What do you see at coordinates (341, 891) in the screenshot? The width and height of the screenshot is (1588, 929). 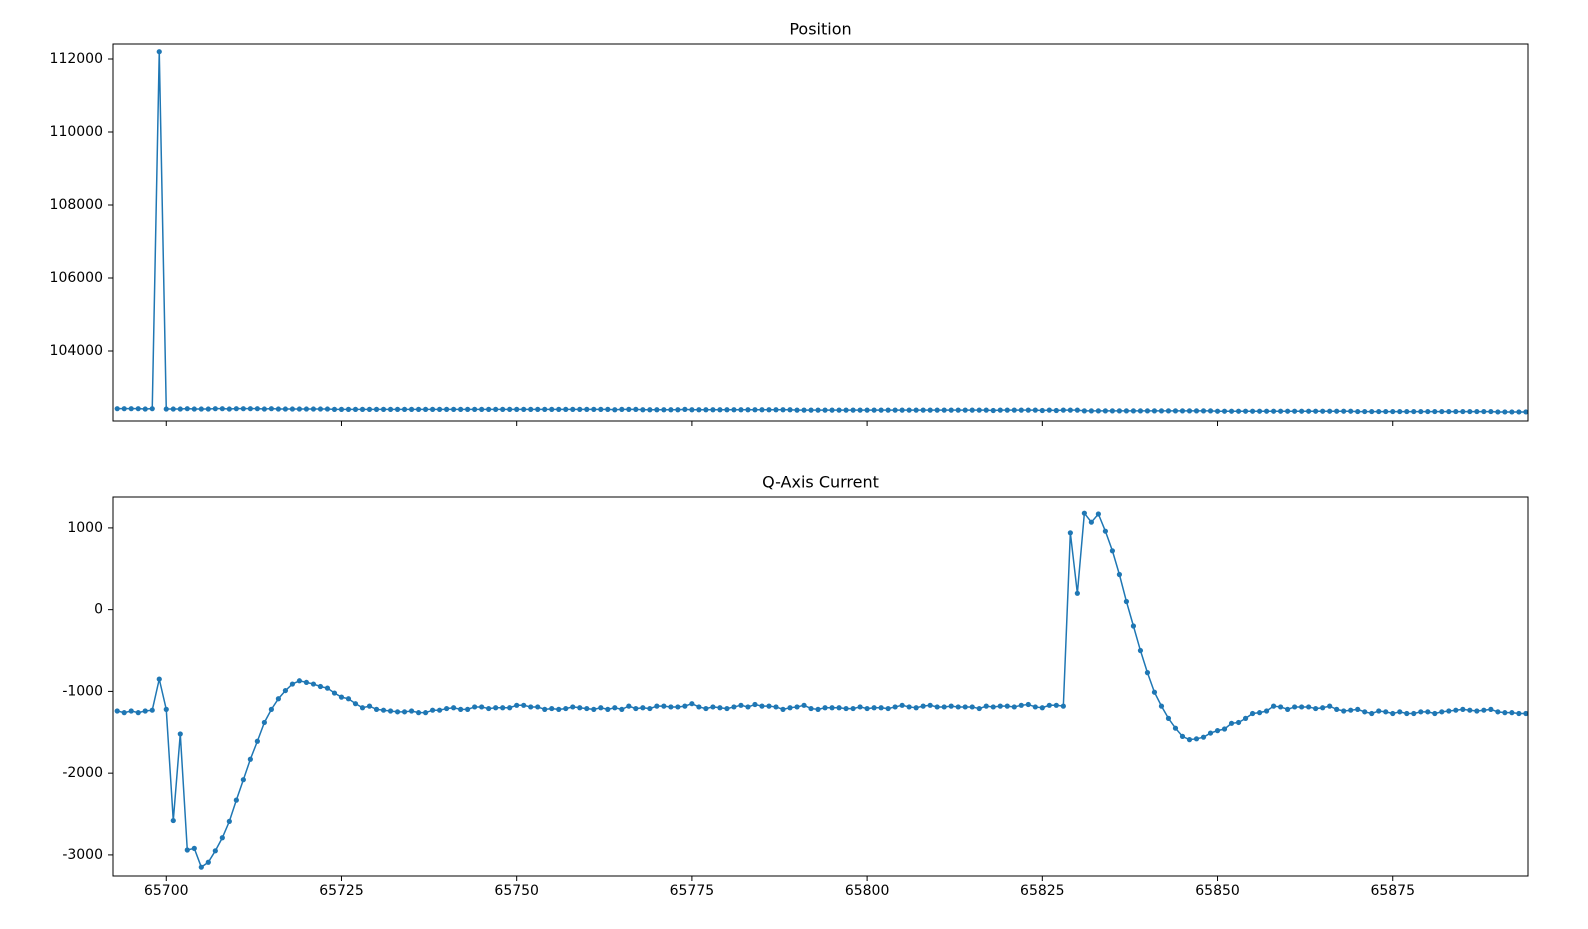 I see `x-tick-label: 65725` at bounding box center [341, 891].